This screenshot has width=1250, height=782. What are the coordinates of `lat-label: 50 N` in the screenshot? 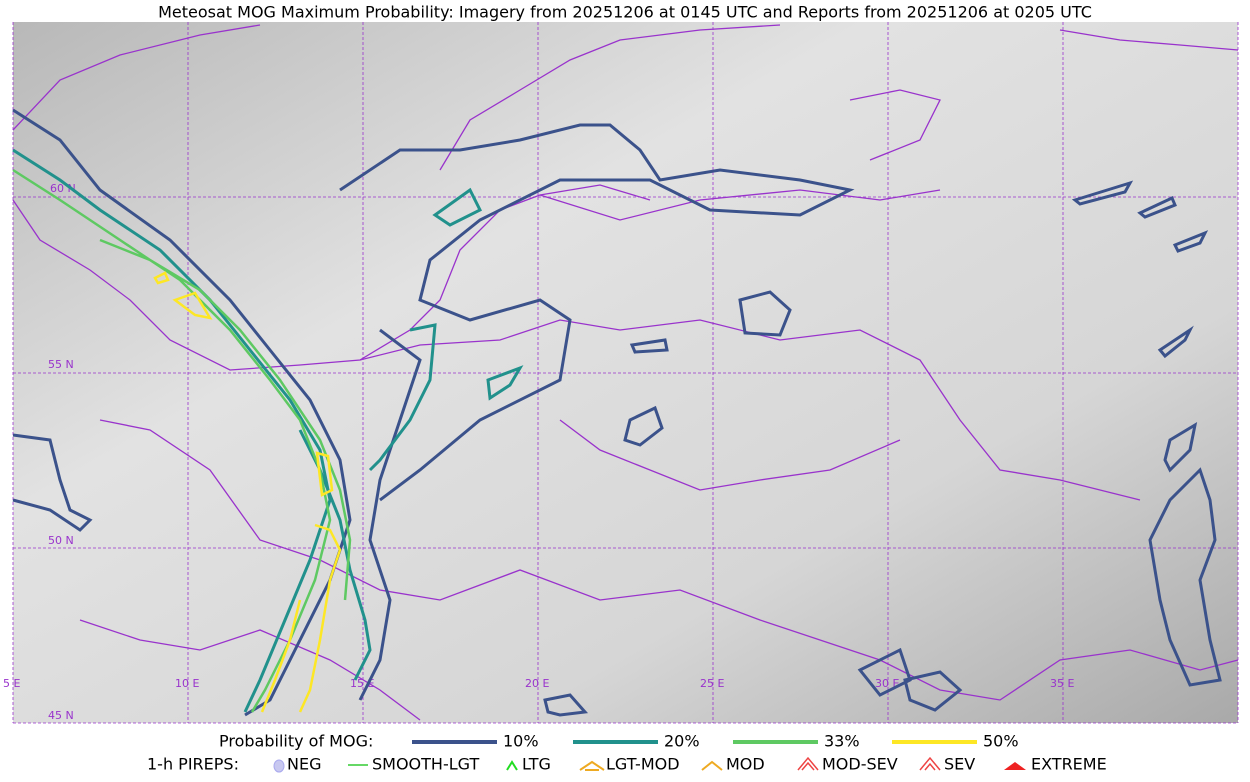 It's located at (61, 540).